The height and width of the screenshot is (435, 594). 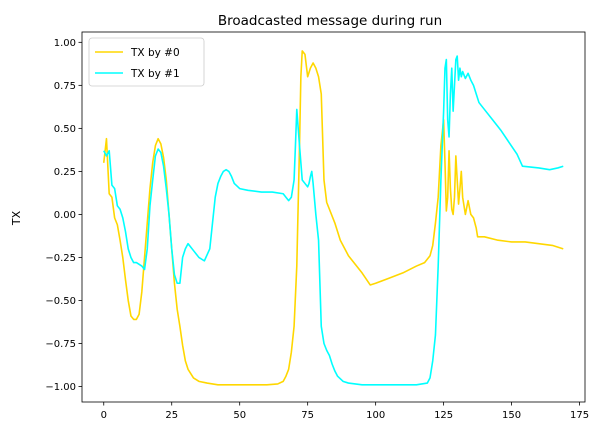 I want to click on y-tick-label: −1.00, so click(x=60, y=387).